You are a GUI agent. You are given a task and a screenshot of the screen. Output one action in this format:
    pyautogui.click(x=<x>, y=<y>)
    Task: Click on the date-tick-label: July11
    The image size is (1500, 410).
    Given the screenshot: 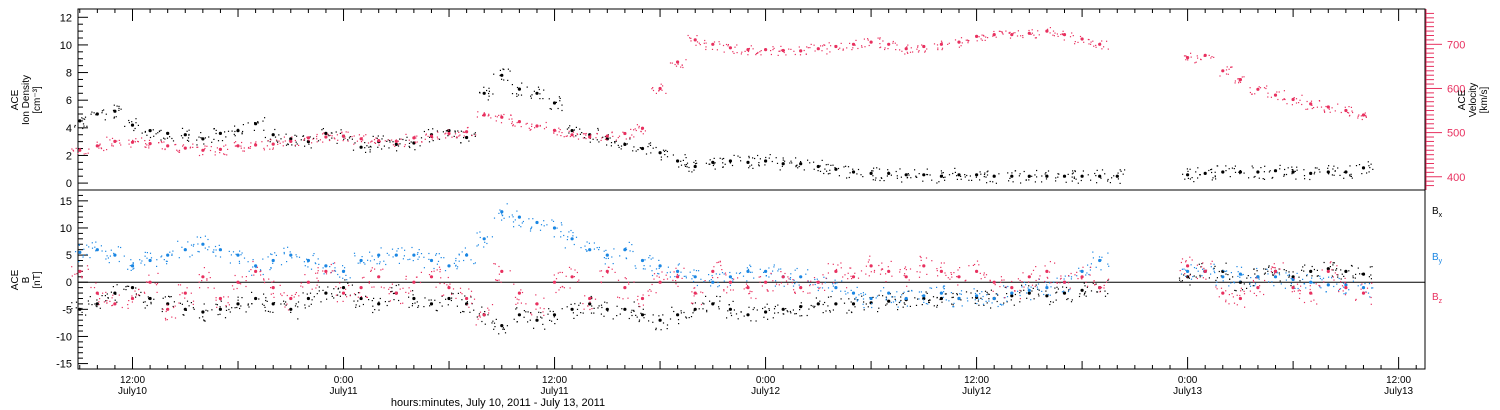 What is the action you would take?
    pyautogui.click(x=343, y=391)
    